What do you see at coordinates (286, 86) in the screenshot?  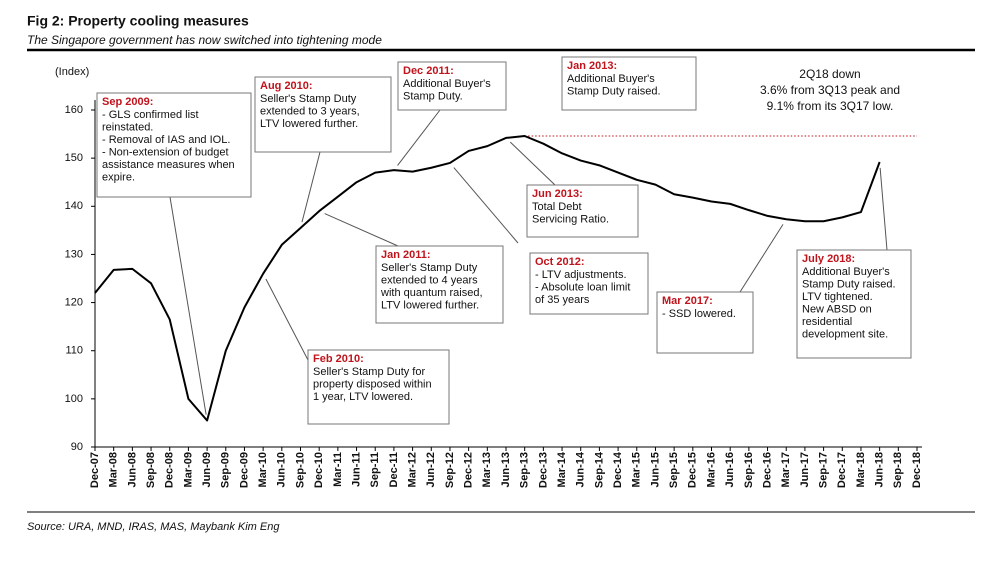 I see `annotation-title: Aug 2010:` at bounding box center [286, 86].